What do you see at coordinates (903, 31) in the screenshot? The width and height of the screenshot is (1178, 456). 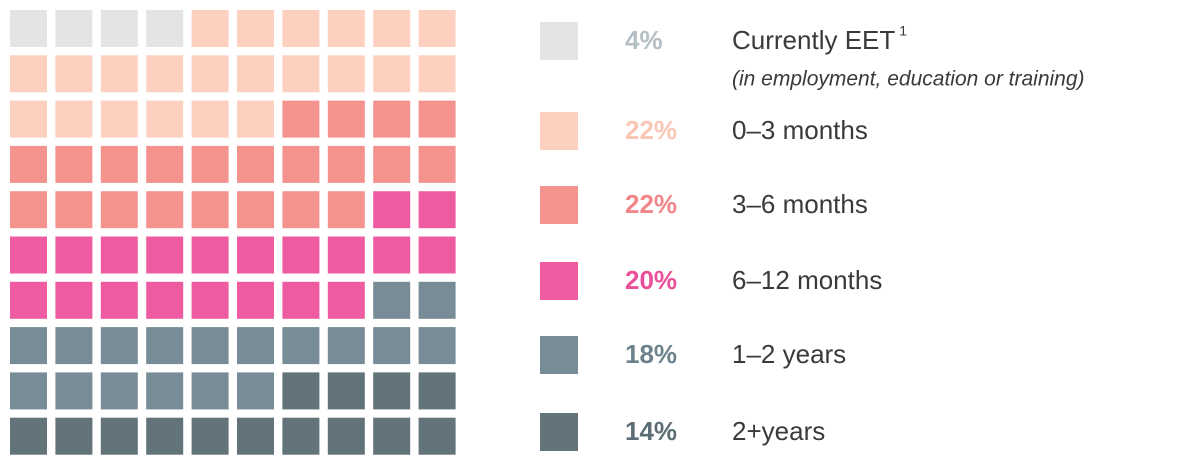 I see `legend-superscript: 1` at bounding box center [903, 31].